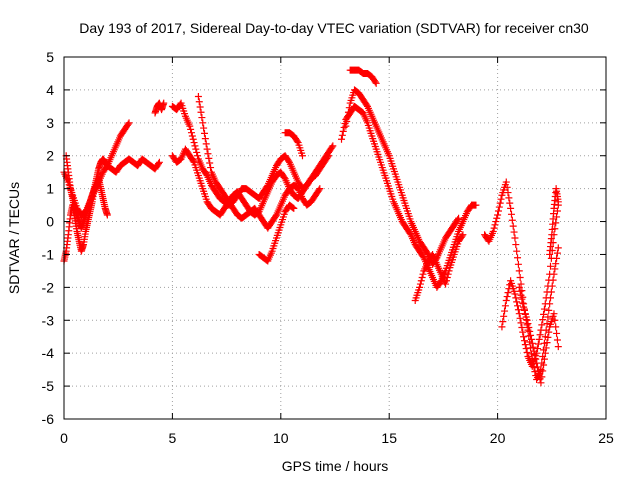 The width and height of the screenshot is (640, 480). What do you see at coordinates (50, 189) in the screenshot?
I see `y-tick-label: 1` at bounding box center [50, 189].